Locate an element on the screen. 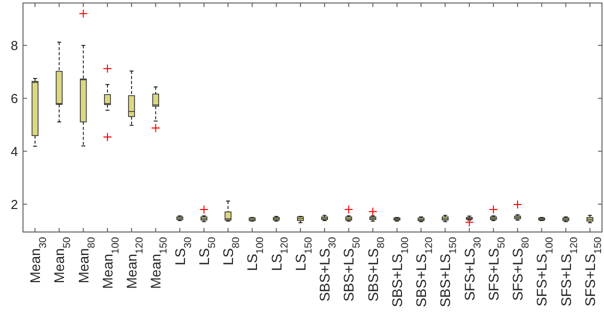  y-tick-label: 8 is located at coordinates (14, 45).